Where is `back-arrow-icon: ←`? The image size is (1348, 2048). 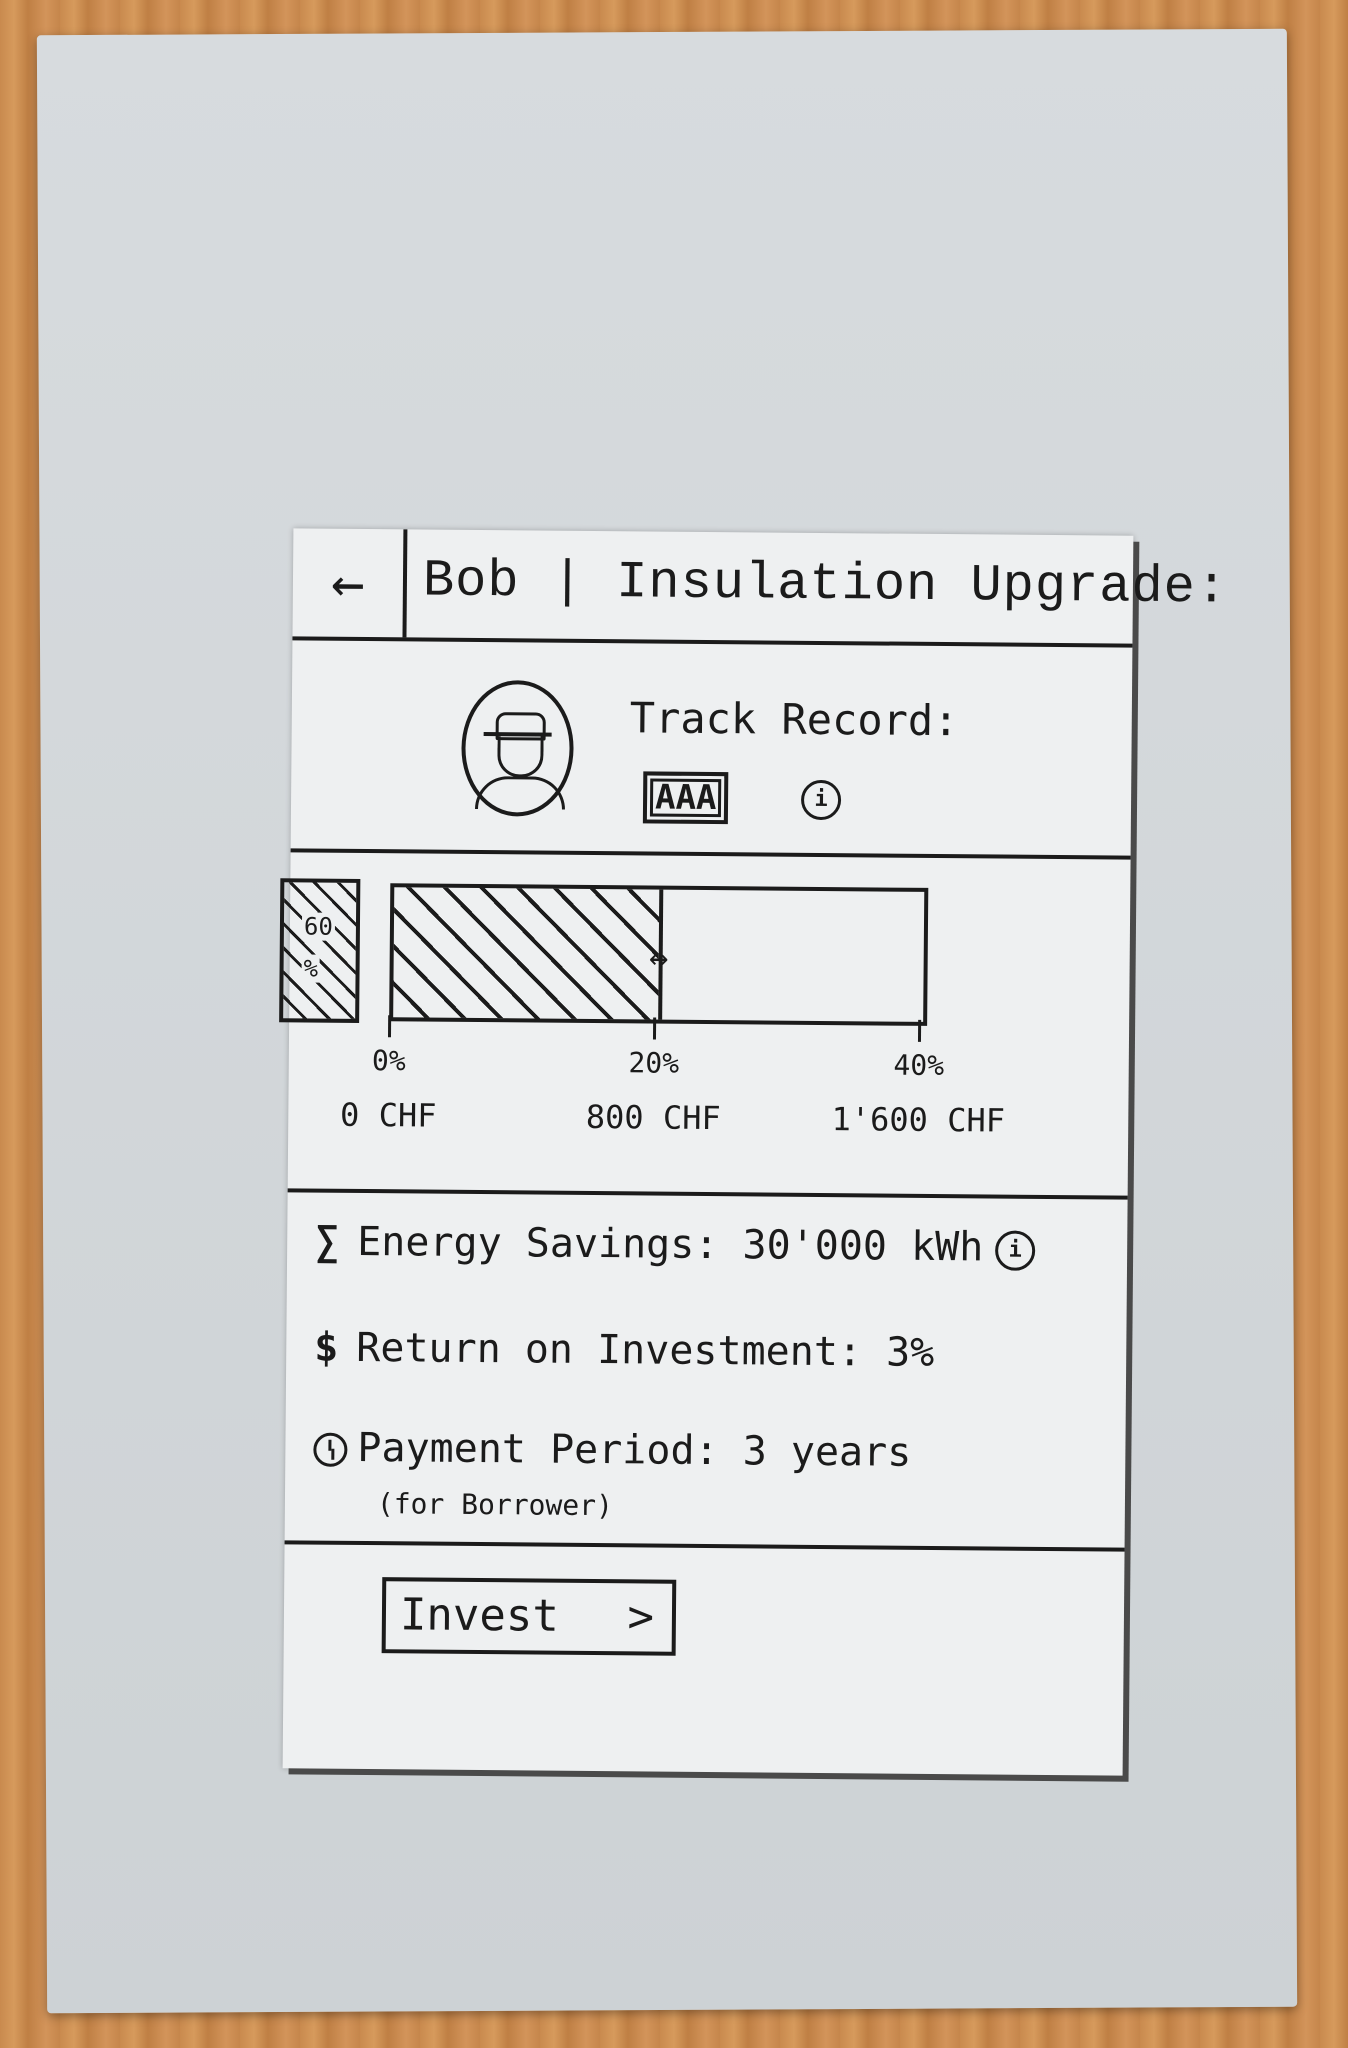 back-arrow-icon: ← is located at coordinates (348, 583).